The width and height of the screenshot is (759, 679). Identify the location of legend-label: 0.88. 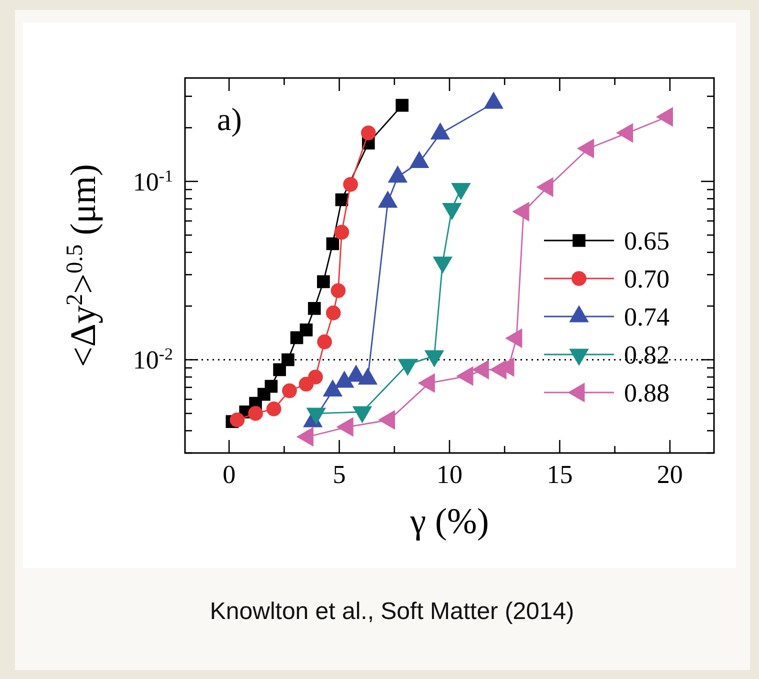
(647, 393).